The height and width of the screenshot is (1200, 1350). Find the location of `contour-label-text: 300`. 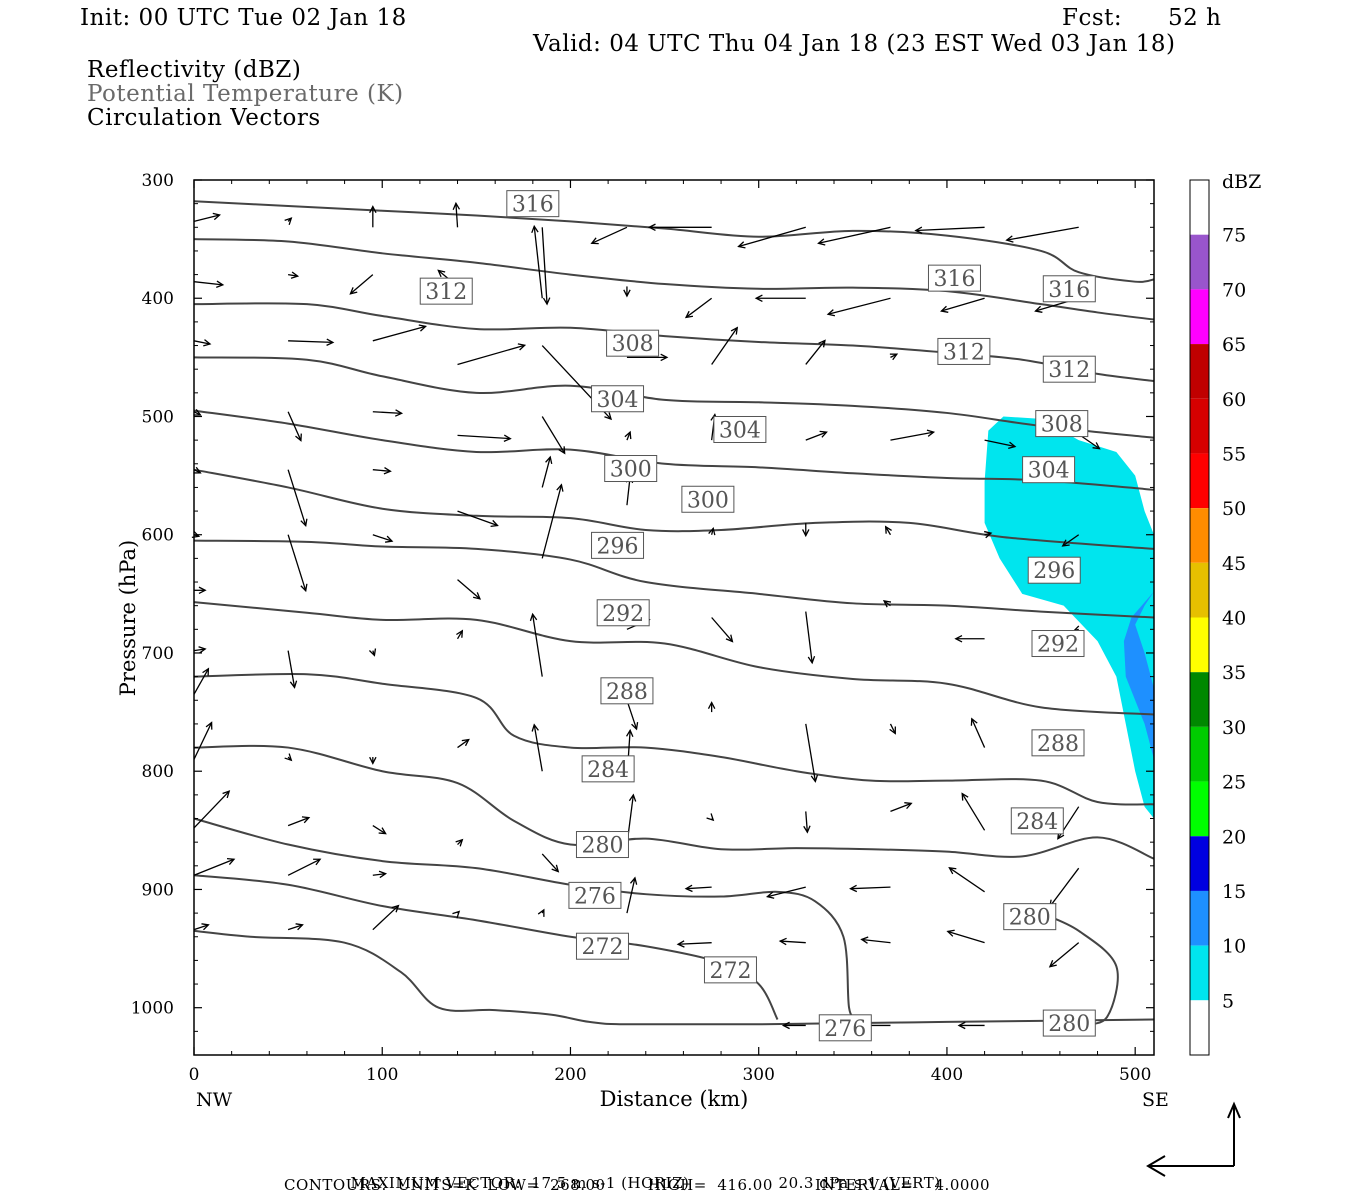

contour-label-text: 300 is located at coordinates (631, 470).